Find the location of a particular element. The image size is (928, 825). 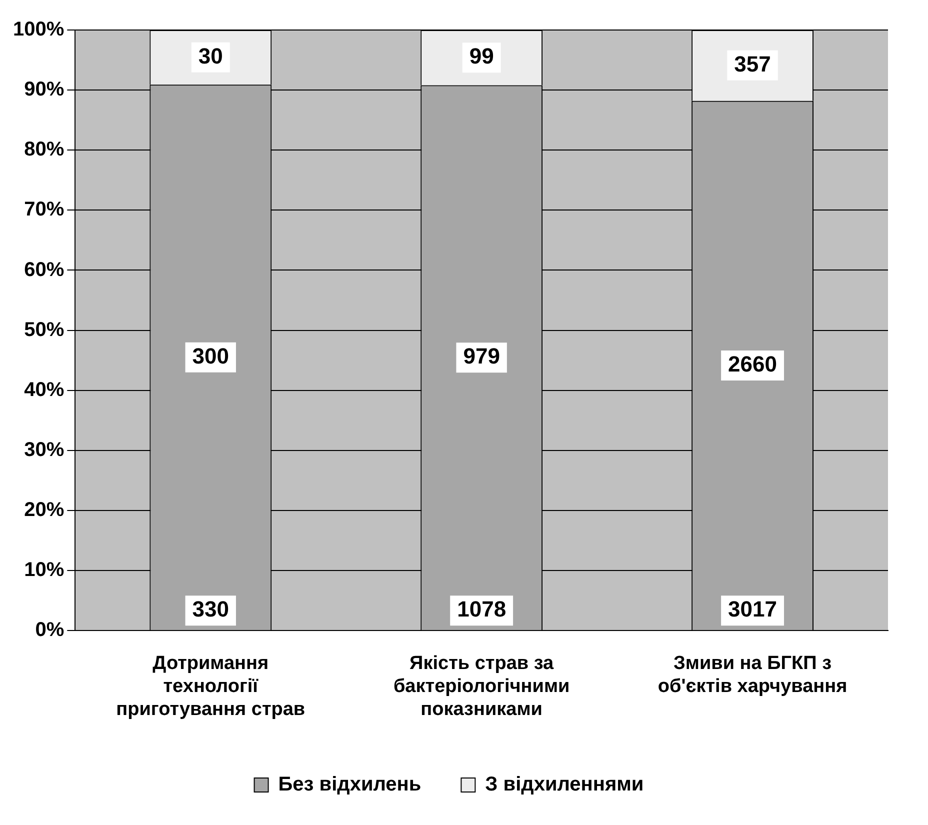

y-tick-label: 20% is located at coordinates (44, 509).